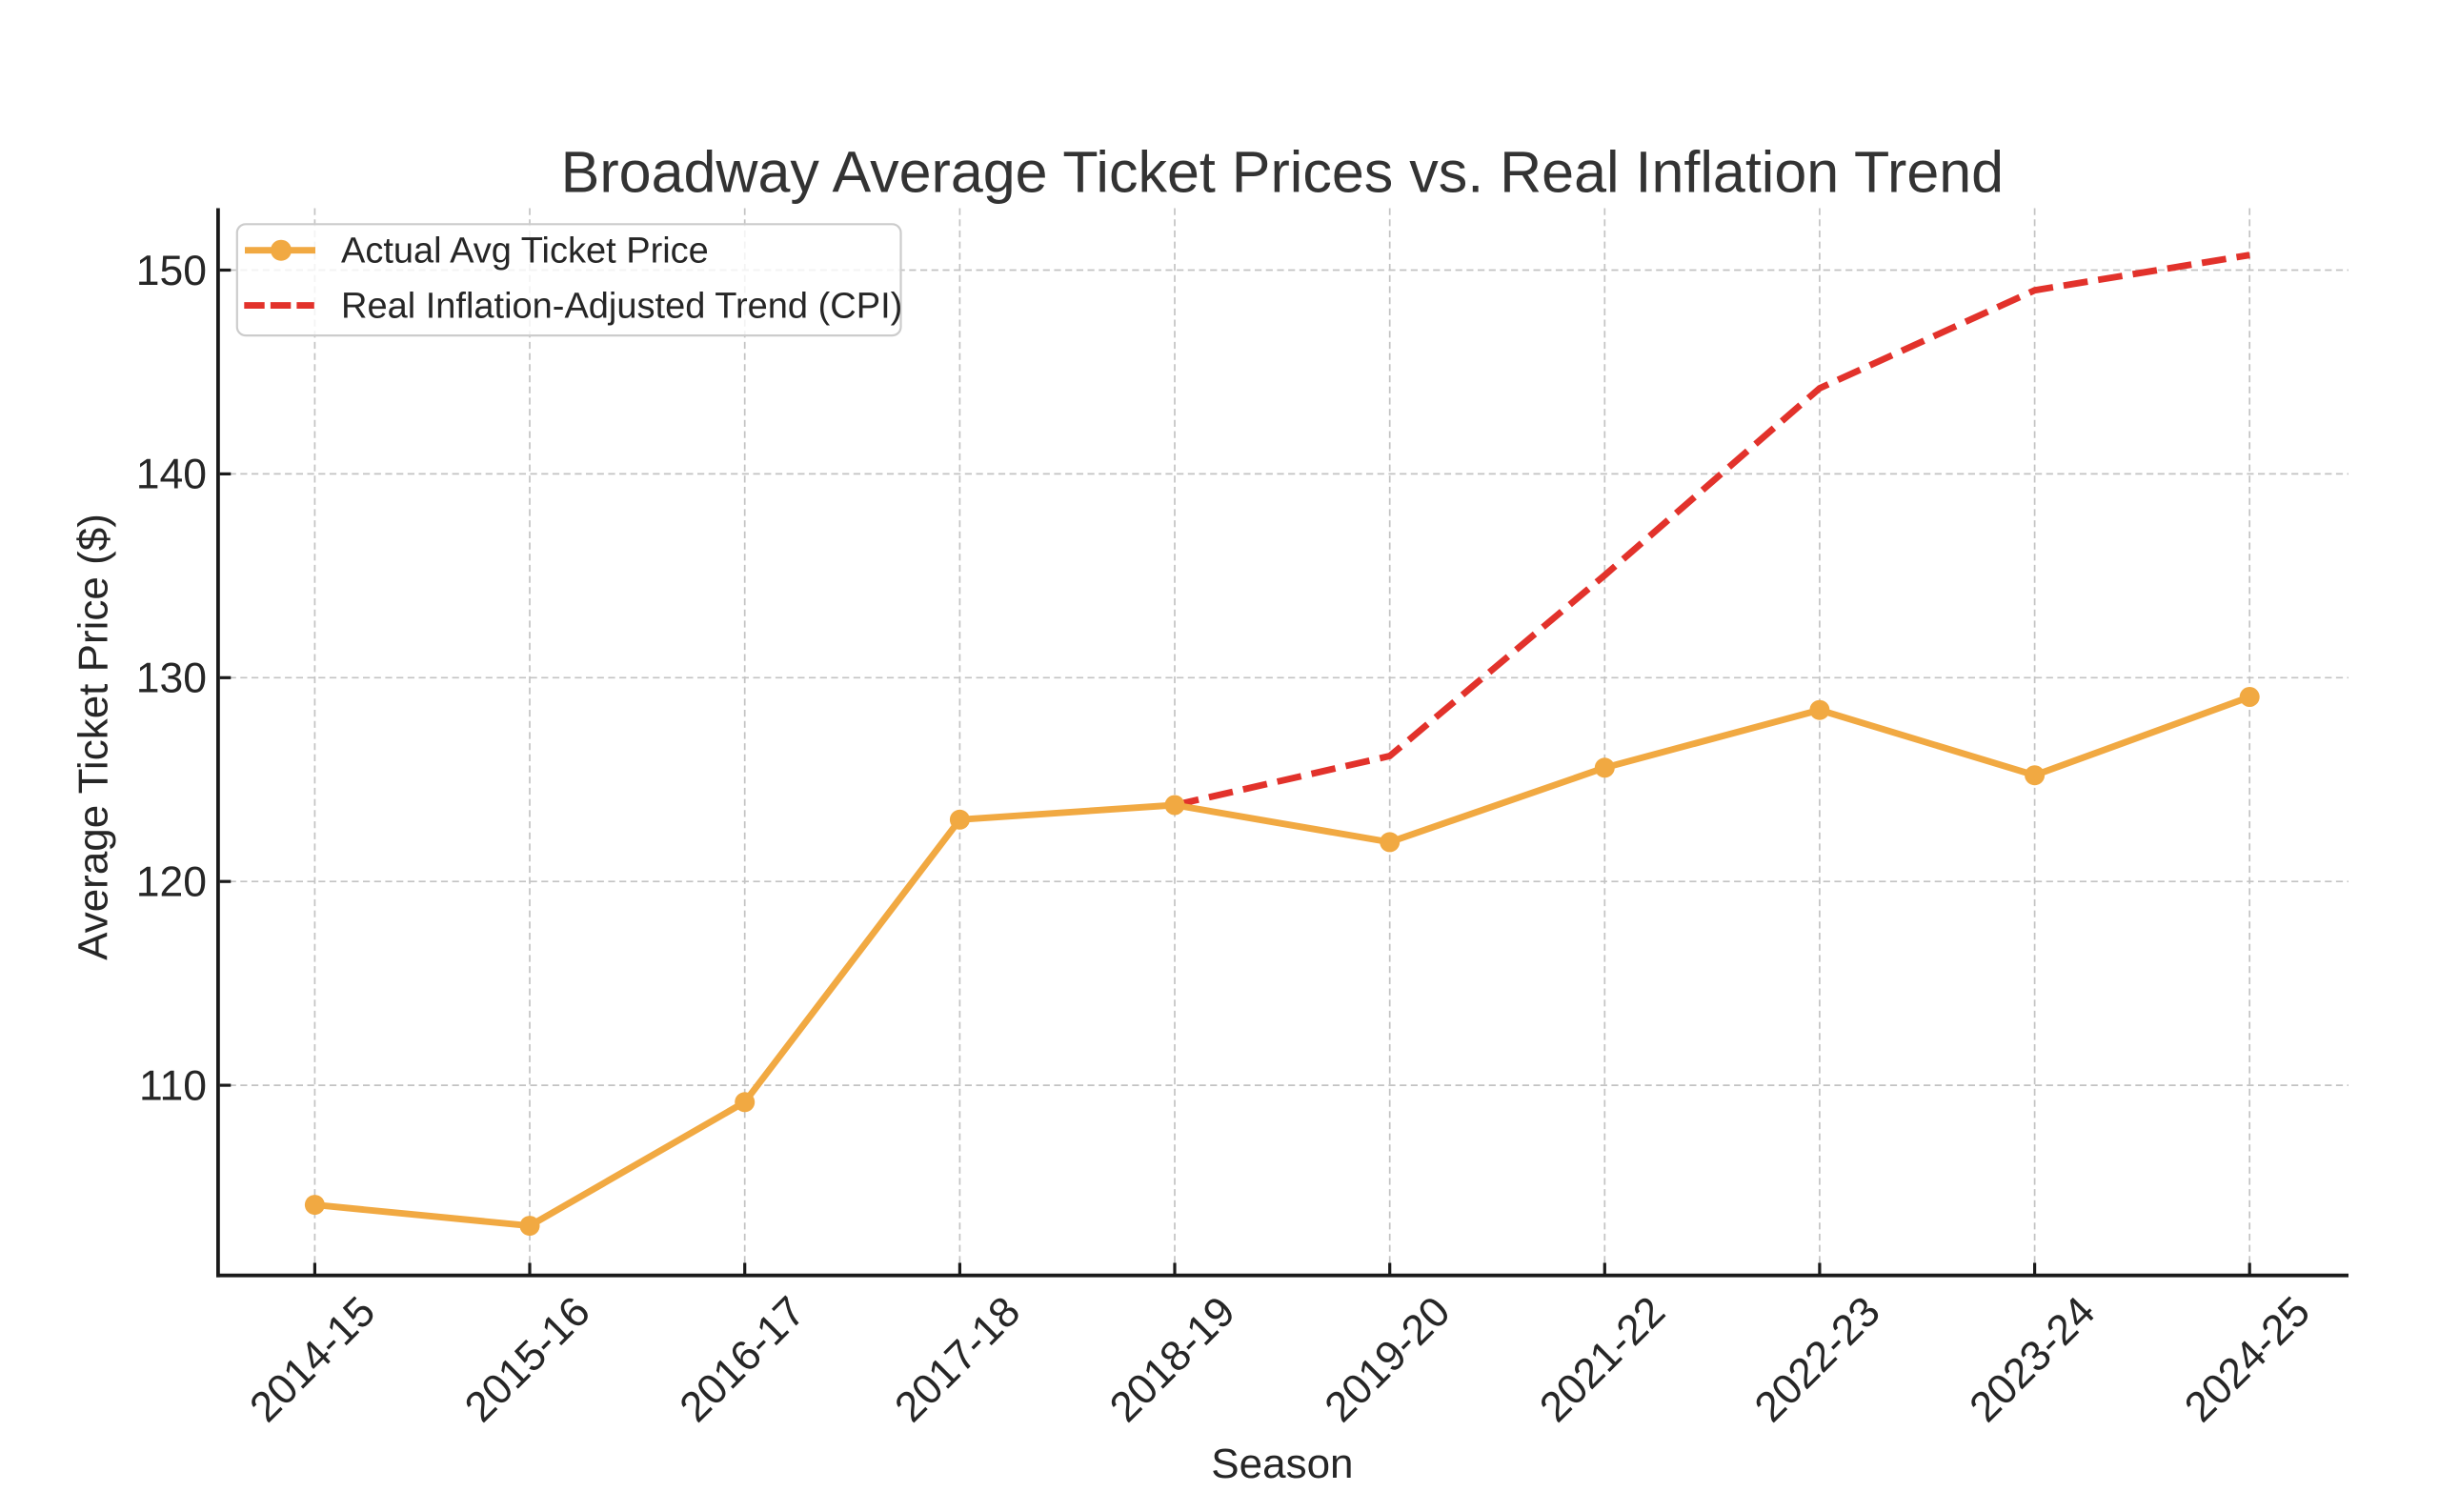 The width and height of the screenshot is (2439, 1512). I want to click on svg-text: Average Ticket Price ($), so click(94, 737).